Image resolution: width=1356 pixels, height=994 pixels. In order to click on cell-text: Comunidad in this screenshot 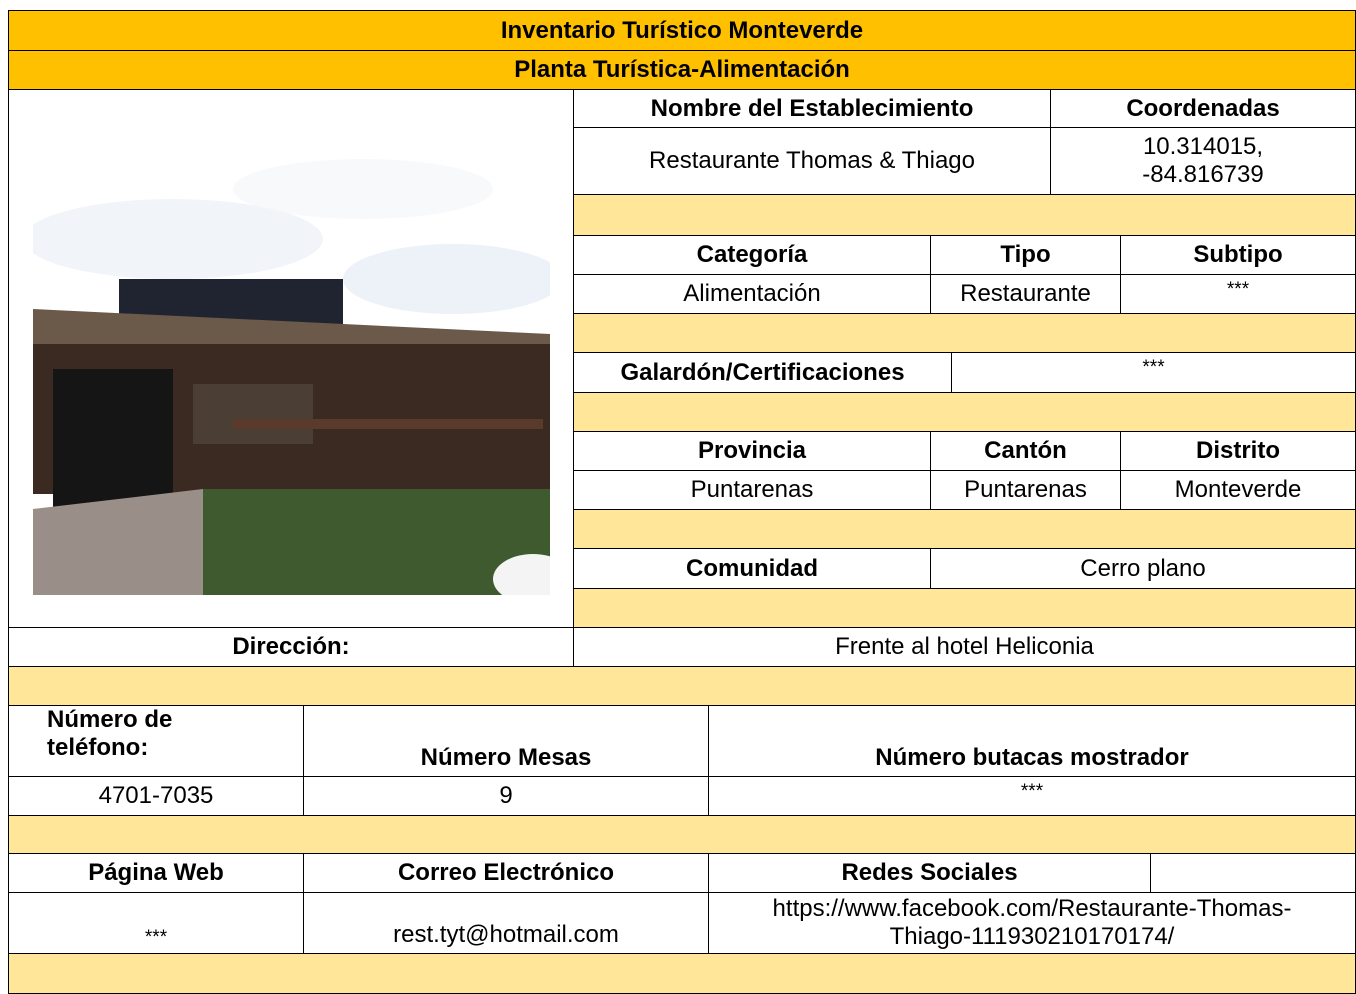, I will do `click(752, 568)`.